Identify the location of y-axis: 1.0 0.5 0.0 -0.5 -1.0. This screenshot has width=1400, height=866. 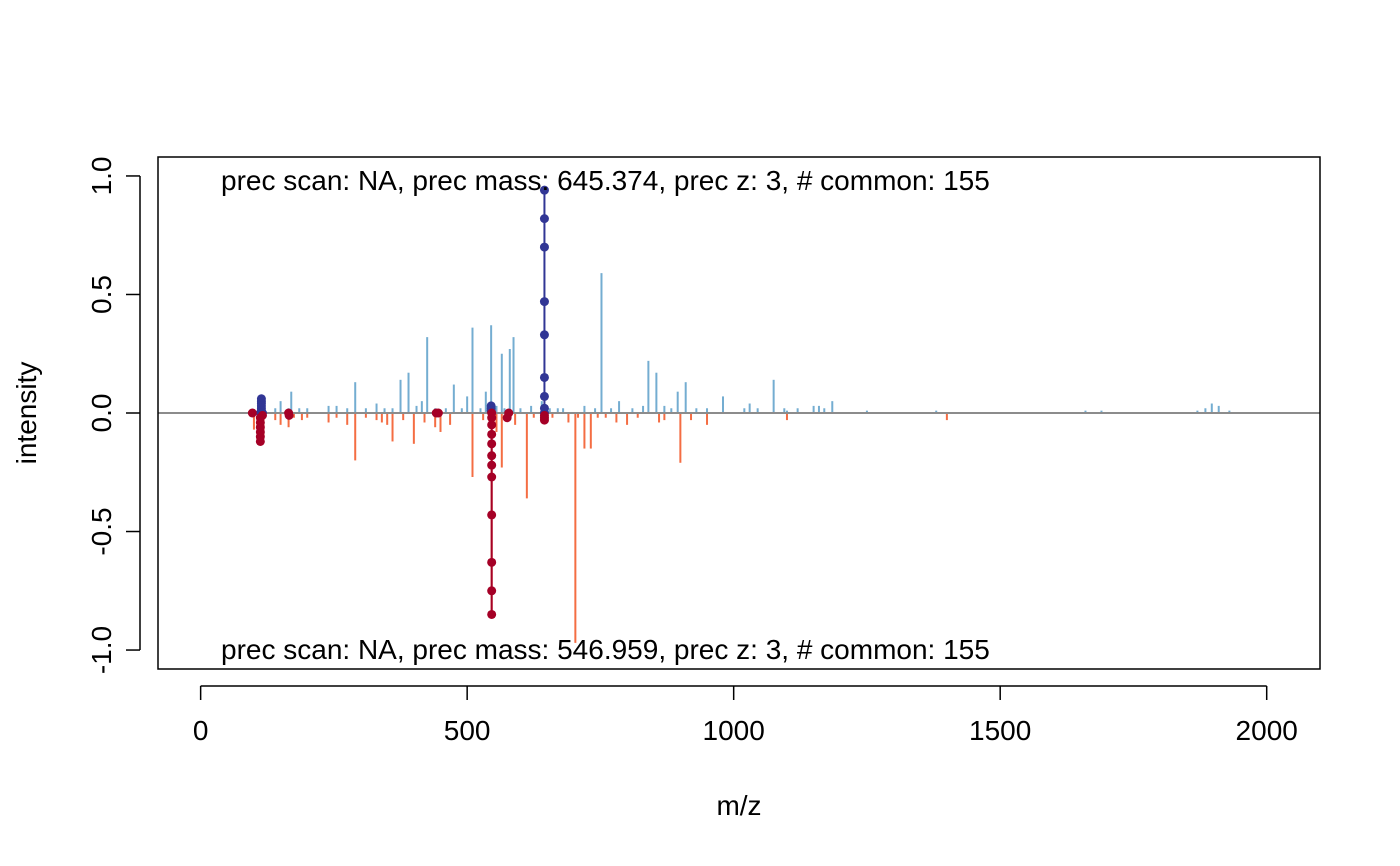
(113, 415).